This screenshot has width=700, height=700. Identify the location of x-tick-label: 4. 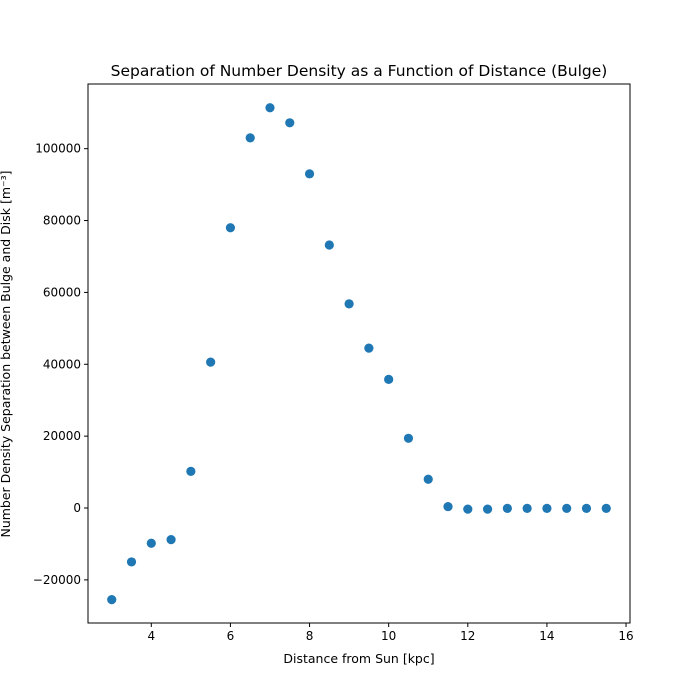
(151, 636).